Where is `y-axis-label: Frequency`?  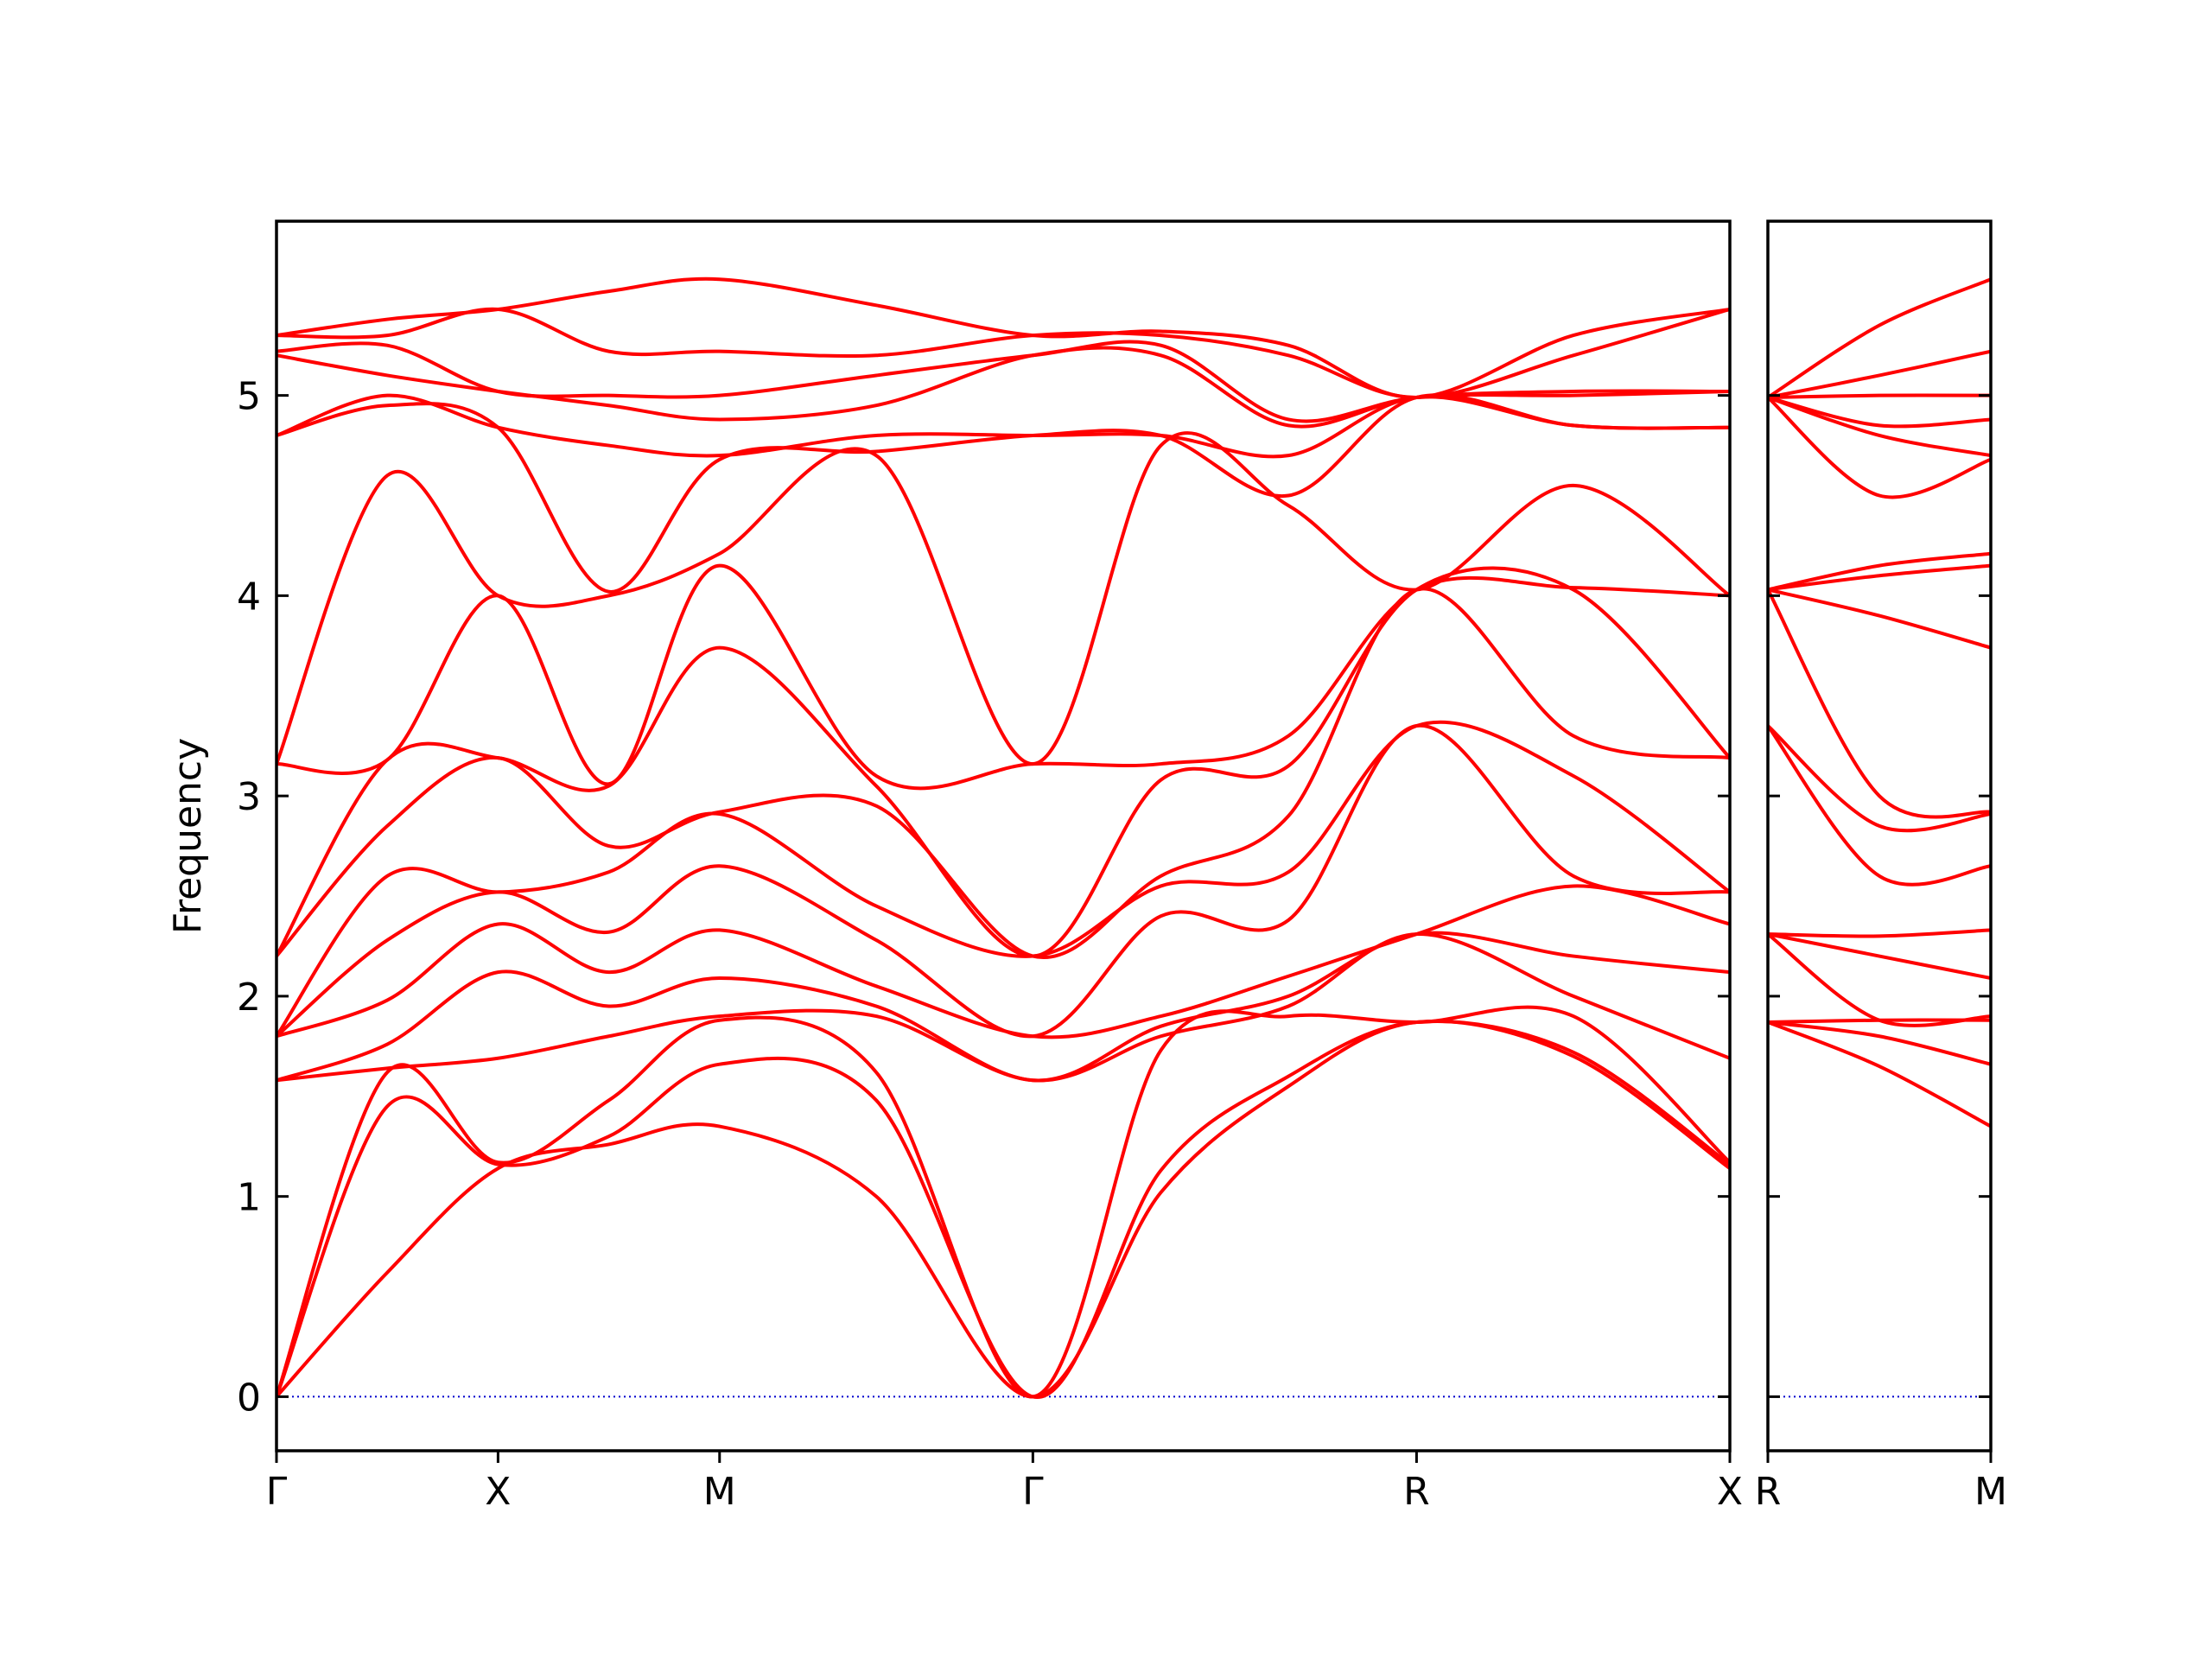
y-axis-label: Frequency is located at coordinates (188, 836).